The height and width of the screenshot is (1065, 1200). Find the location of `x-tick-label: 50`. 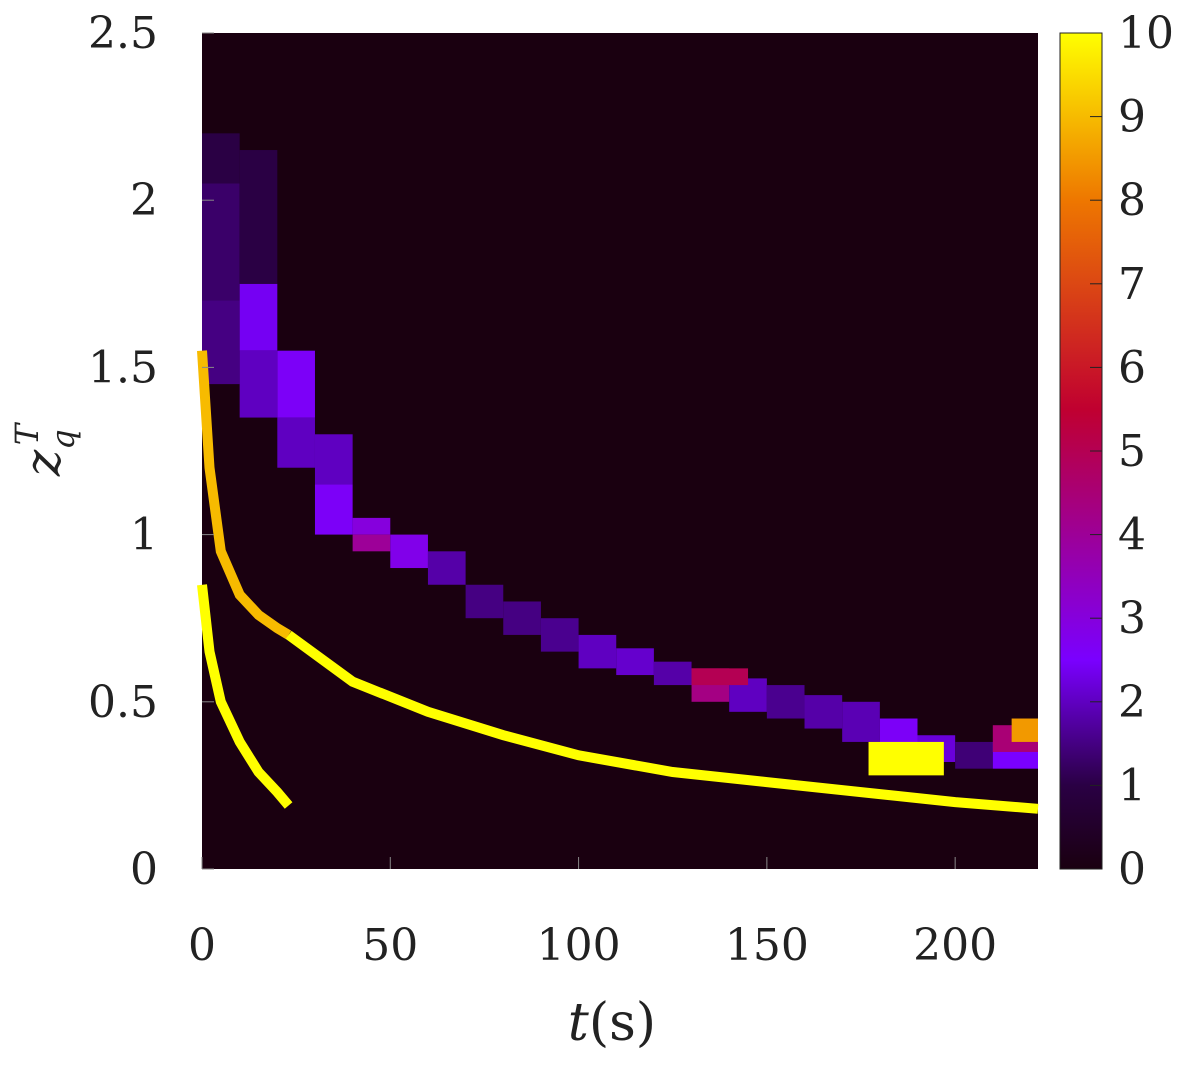

x-tick-label: 50 is located at coordinates (390, 945).